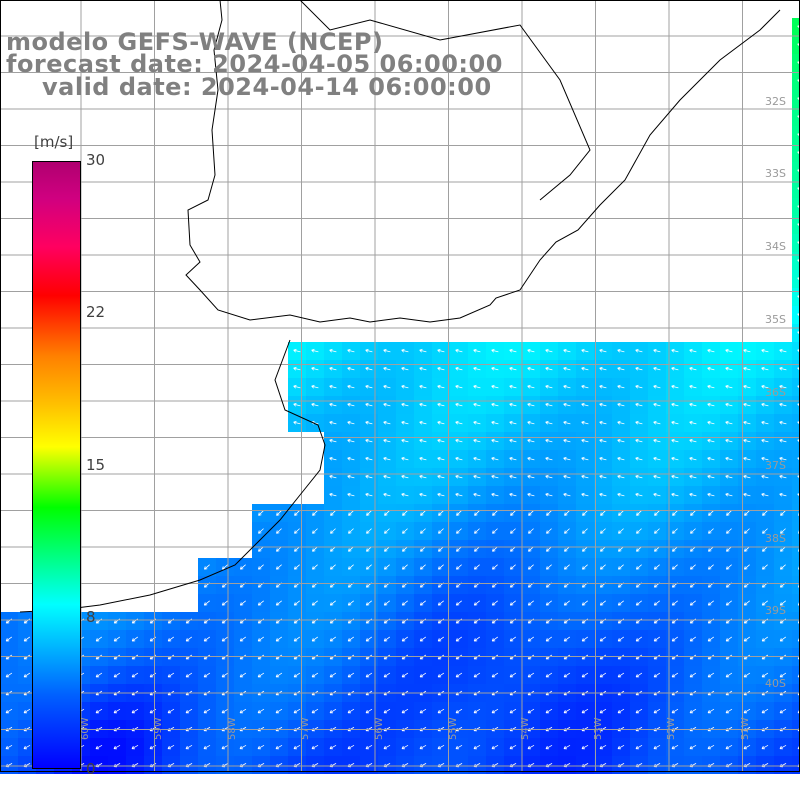 The width and height of the screenshot is (800, 800). What do you see at coordinates (85, 728) in the screenshot?
I see `lon-label: 60W` at bounding box center [85, 728].